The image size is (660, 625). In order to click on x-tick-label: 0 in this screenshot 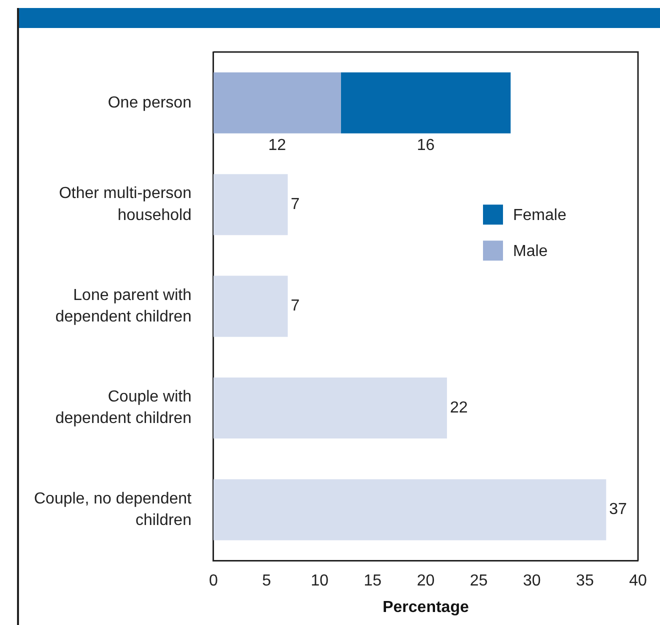, I will do `click(213, 581)`.